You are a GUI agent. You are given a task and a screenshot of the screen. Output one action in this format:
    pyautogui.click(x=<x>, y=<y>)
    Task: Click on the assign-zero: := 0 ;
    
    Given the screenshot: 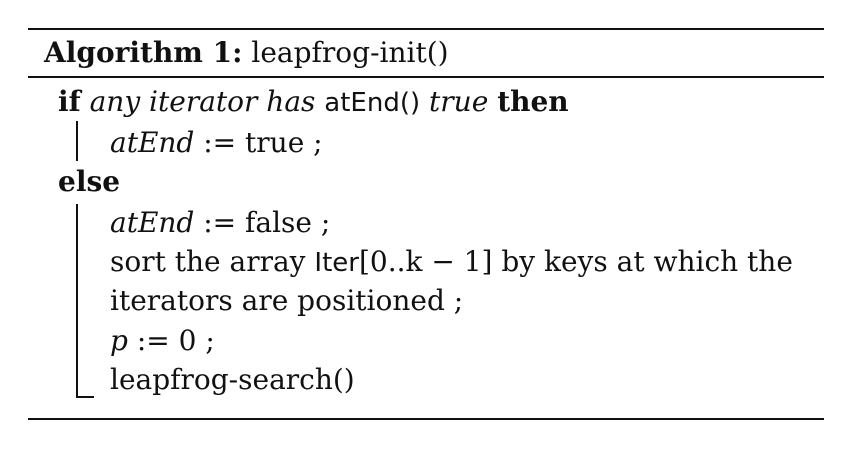 What is the action you would take?
    pyautogui.click(x=175, y=340)
    